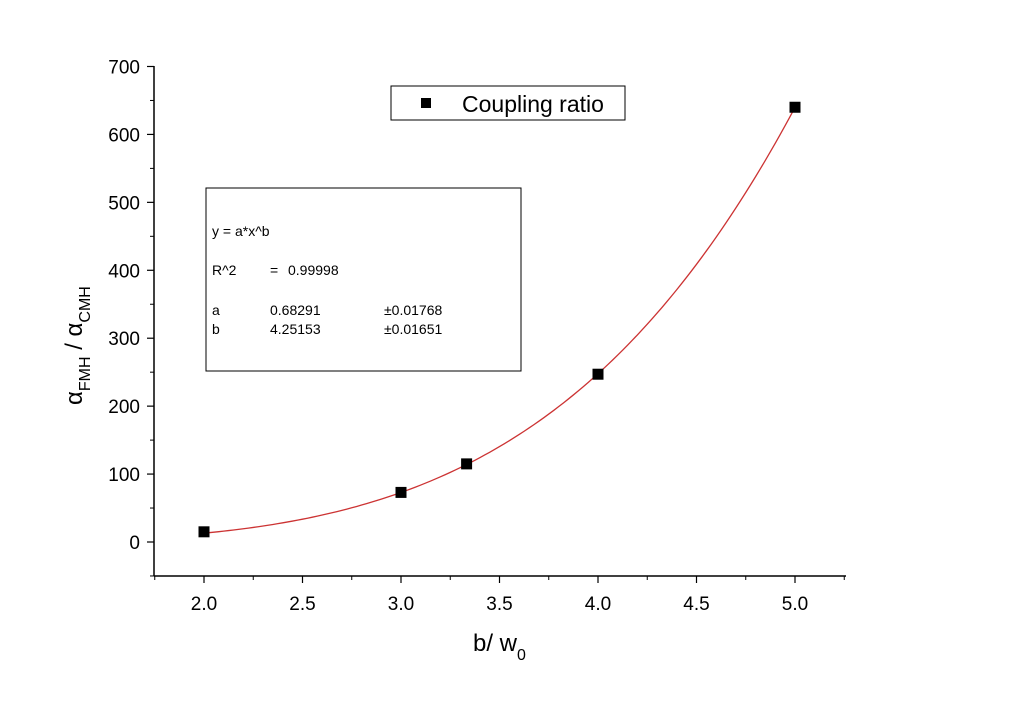 This screenshot has height=716, width=1020. Describe the element at coordinates (302, 604) in the screenshot. I see `x-tick-label: 2.5` at that location.